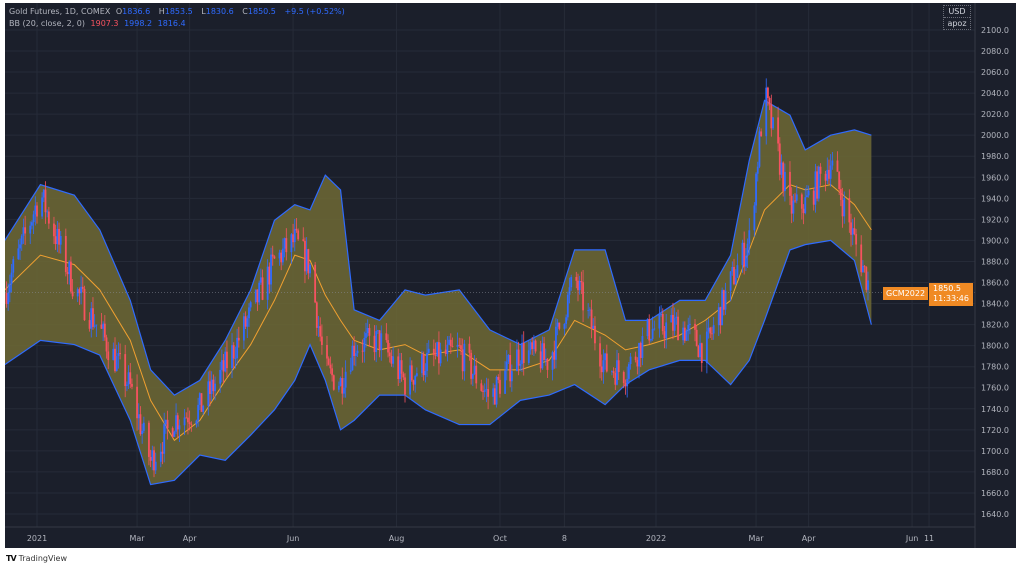 The width and height of the screenshot is (1024, 572). What do you see at coordinates (995, 388) in the screenshot?
I see `price-tick-label: 1760.0` at bounding box center [995, 388].